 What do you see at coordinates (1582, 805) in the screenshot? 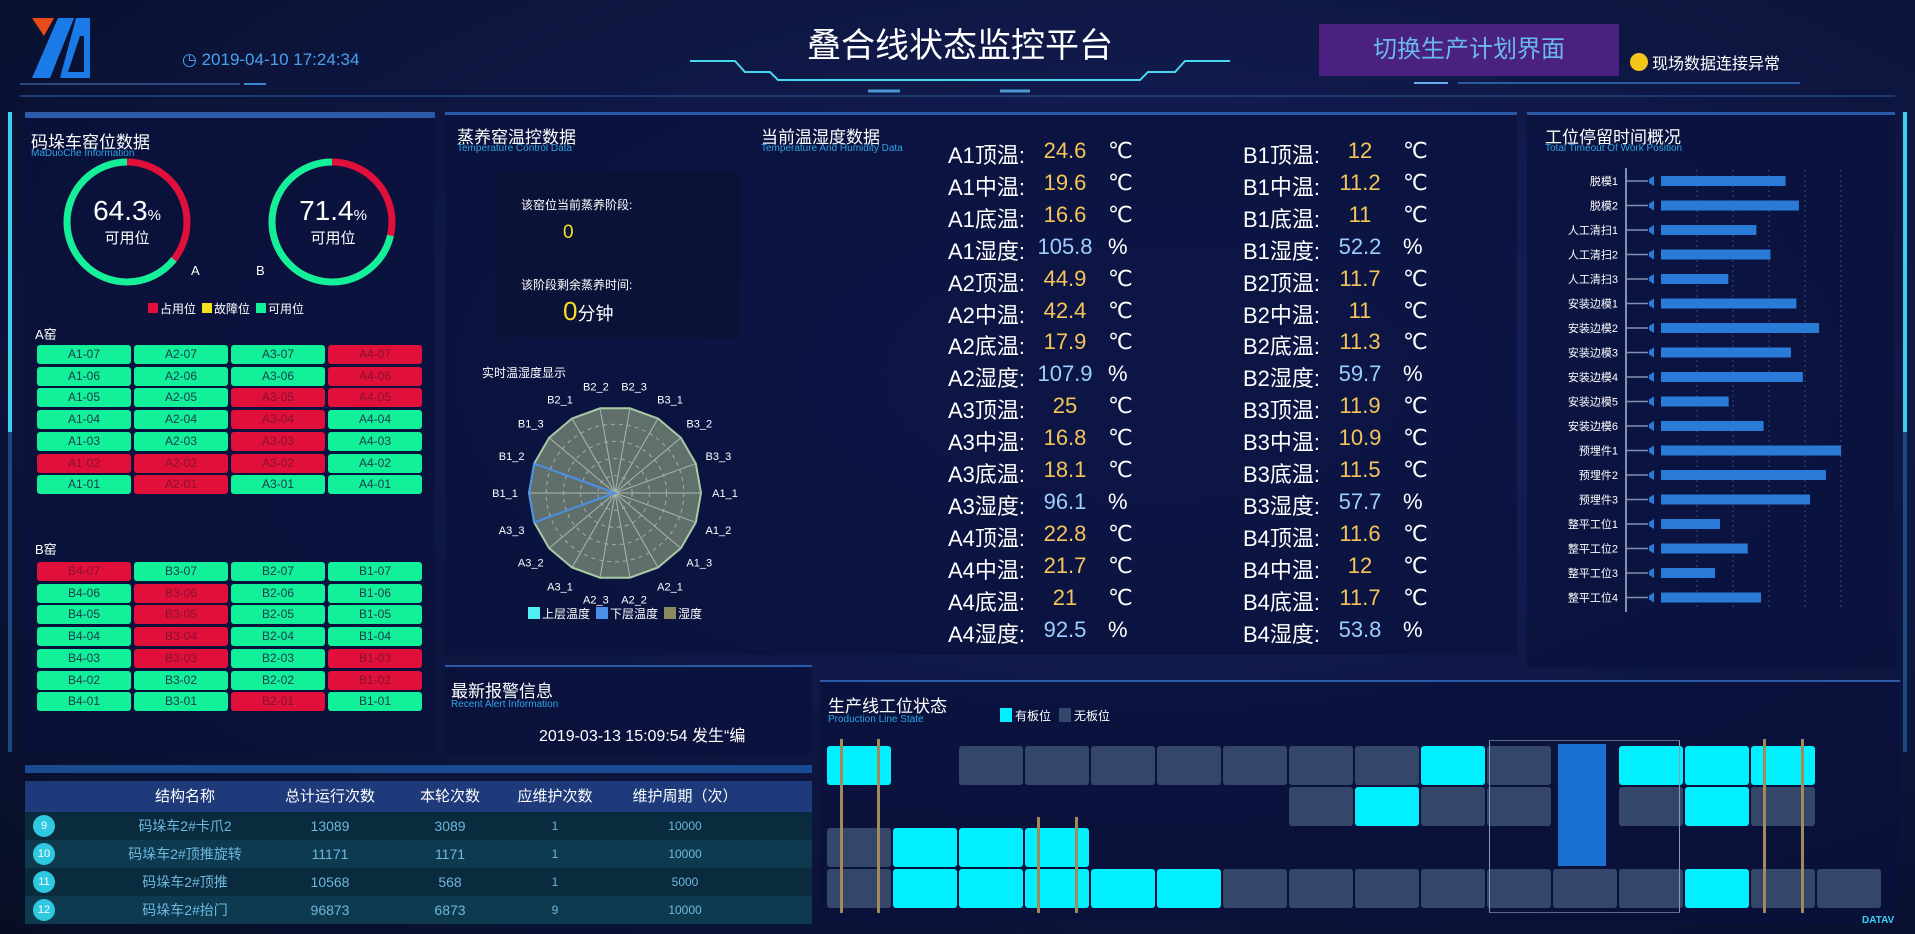
I see `transfer-car` at bounding box center [1582, 805].